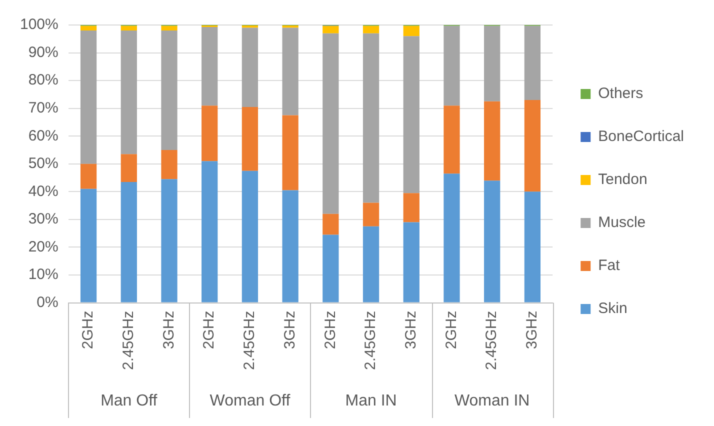  Describe the element at coordinates (43, 275) in the screenshot. I see `y-tick-label: 10%` at that location.